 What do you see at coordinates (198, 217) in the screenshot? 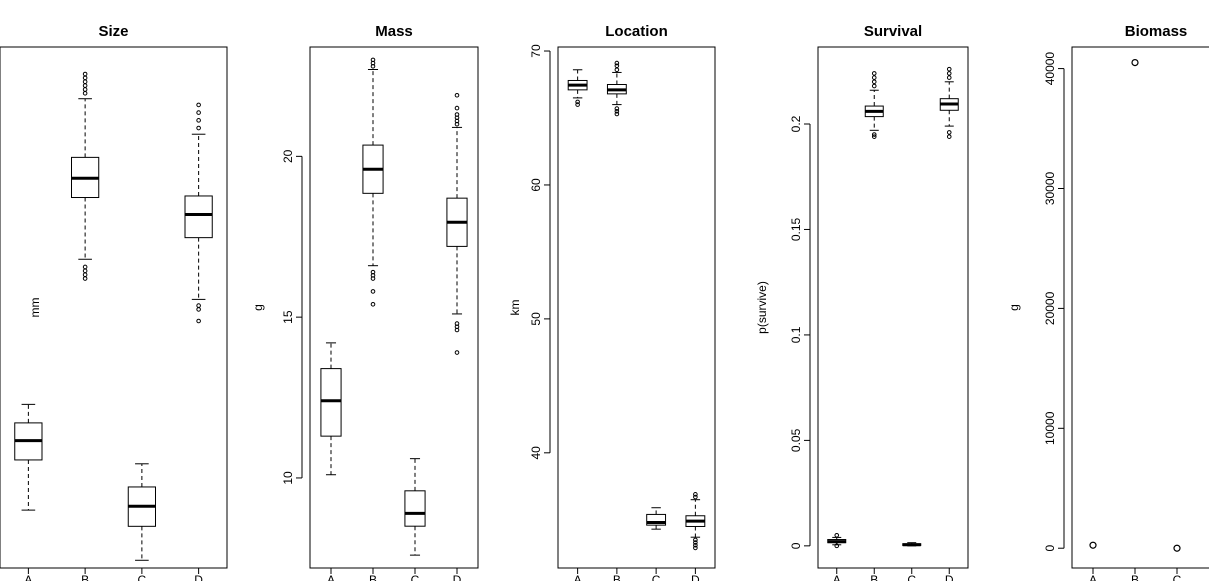
I see `box-D` at bounding box center [198, 217].